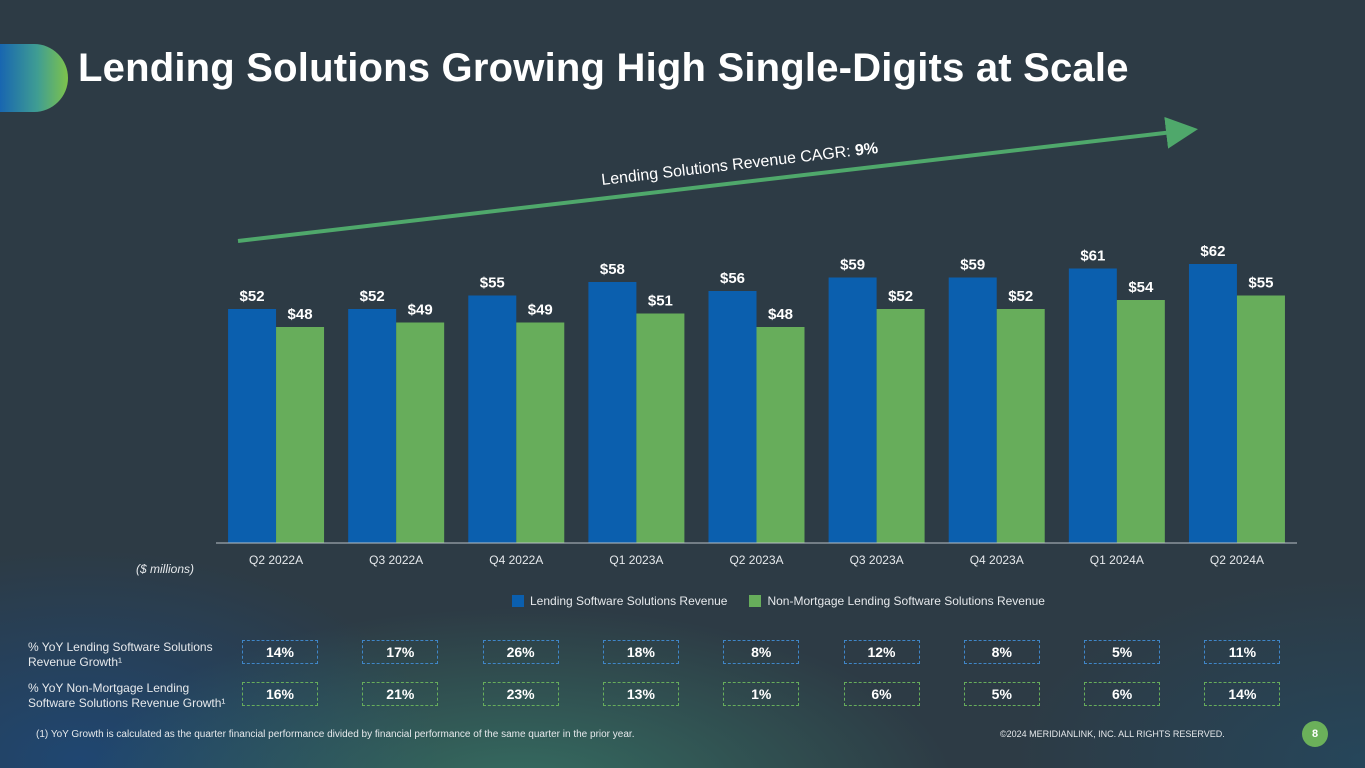  Describe the element at coordinates (276, 560) in the screenshot. I see `x-tick-label-q2-2022a: Q2 2022A` at that location.